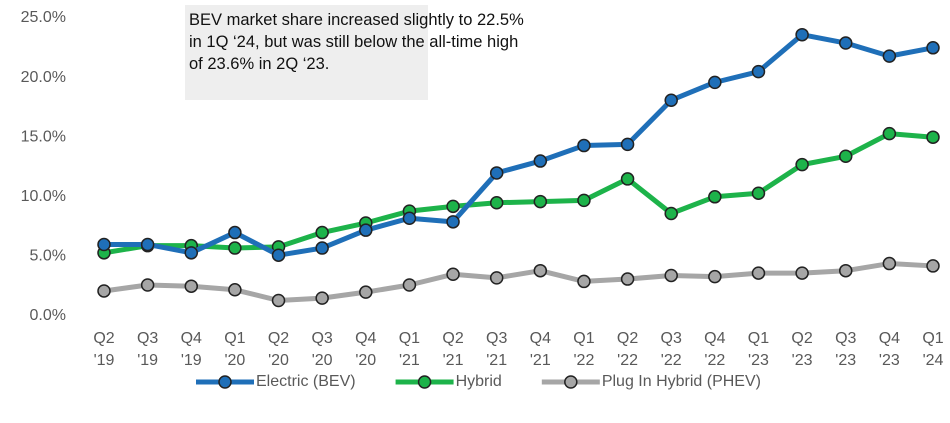 The width and height of the screenshot is (950, 423). What do you see at coordinates (889, 349) in the screenshot?
I see `x-tick-label: Q4 '23` at bounding box center [889, 349].